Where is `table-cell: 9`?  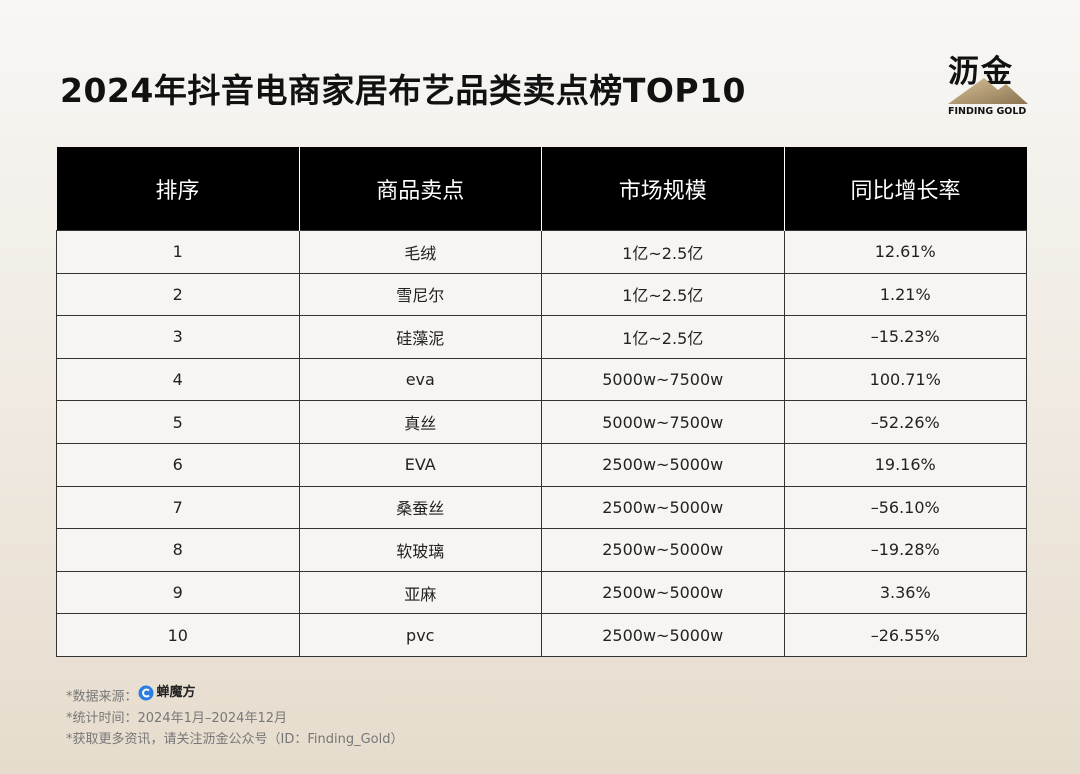
table-cell: 9 is located at coordinates (178, 592).